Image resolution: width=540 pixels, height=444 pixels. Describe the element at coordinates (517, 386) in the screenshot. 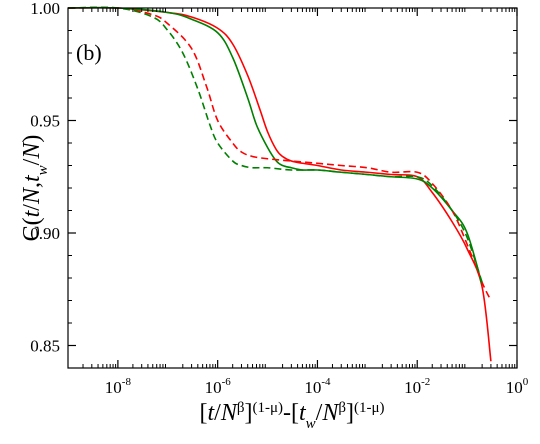

I see `x-tick-label: 10⁰` at that location.